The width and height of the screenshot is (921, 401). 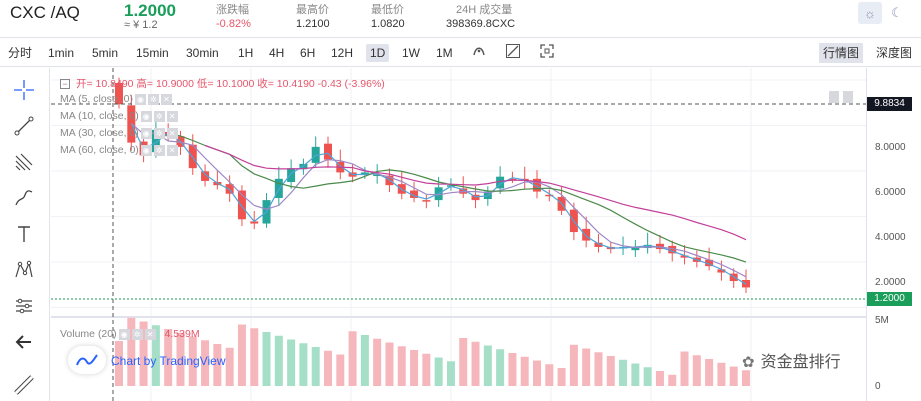 What do you see at coordinates (24, 198) in the screenshot?
I see `brush-icon` at bounding box center [24, 198].